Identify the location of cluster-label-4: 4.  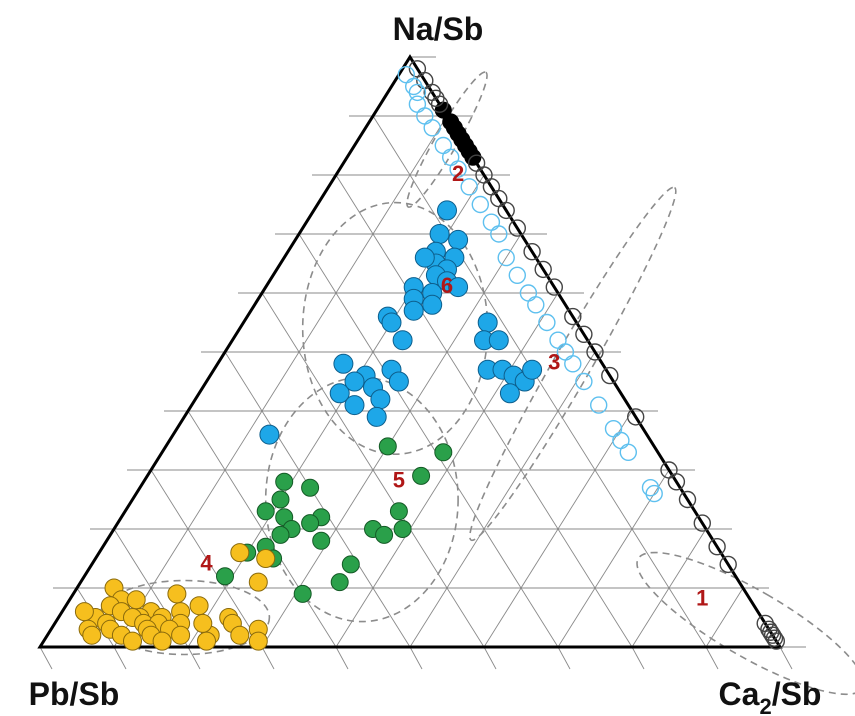
(206, 562).